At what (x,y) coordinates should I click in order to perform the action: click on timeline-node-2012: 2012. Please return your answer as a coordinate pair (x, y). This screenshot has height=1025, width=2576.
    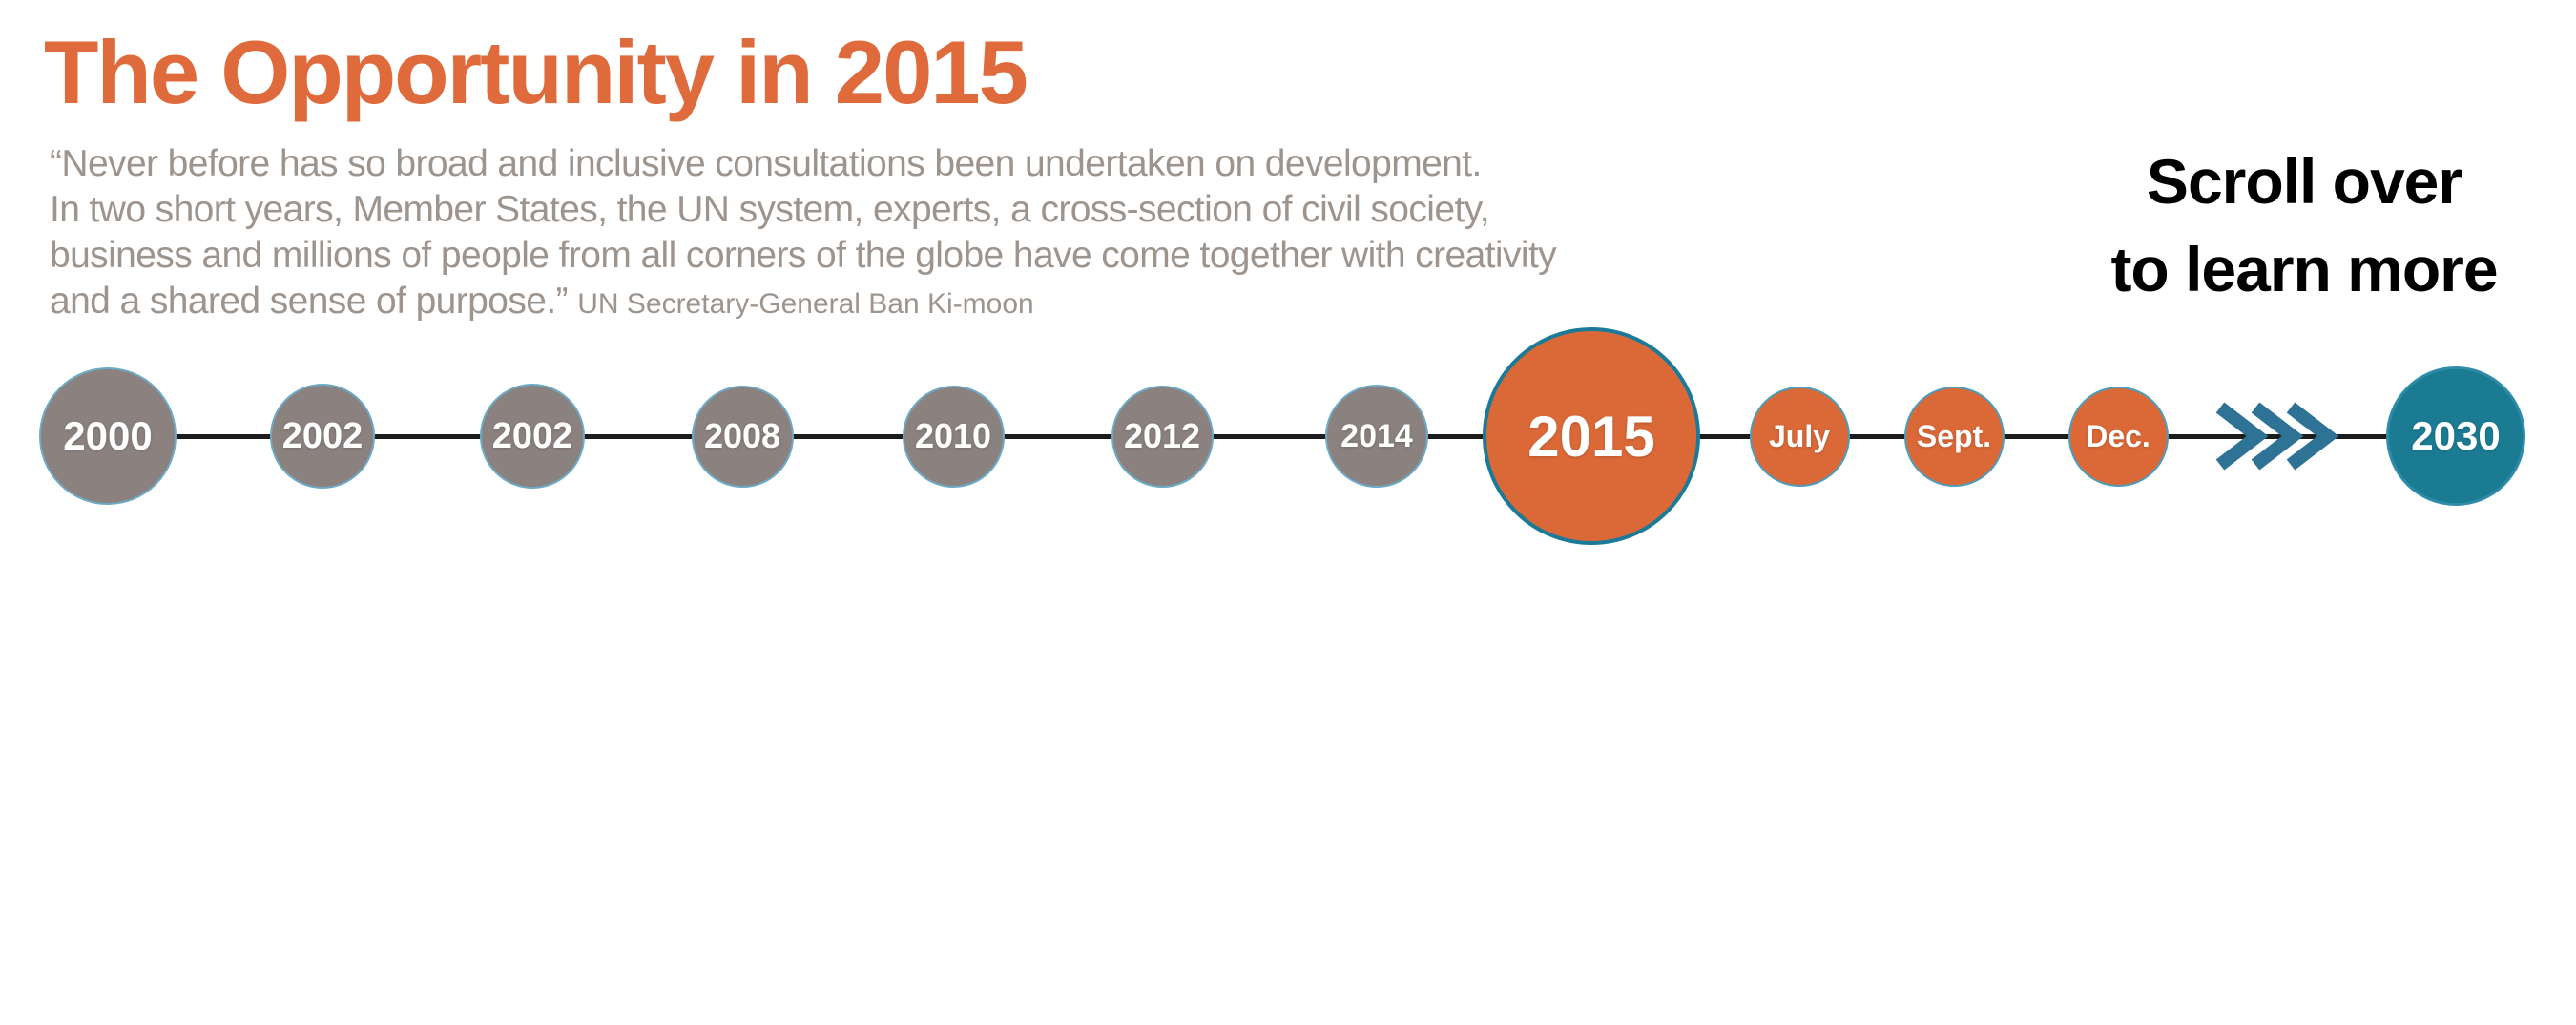
    Looking at the image, I should click on (1162, 436).